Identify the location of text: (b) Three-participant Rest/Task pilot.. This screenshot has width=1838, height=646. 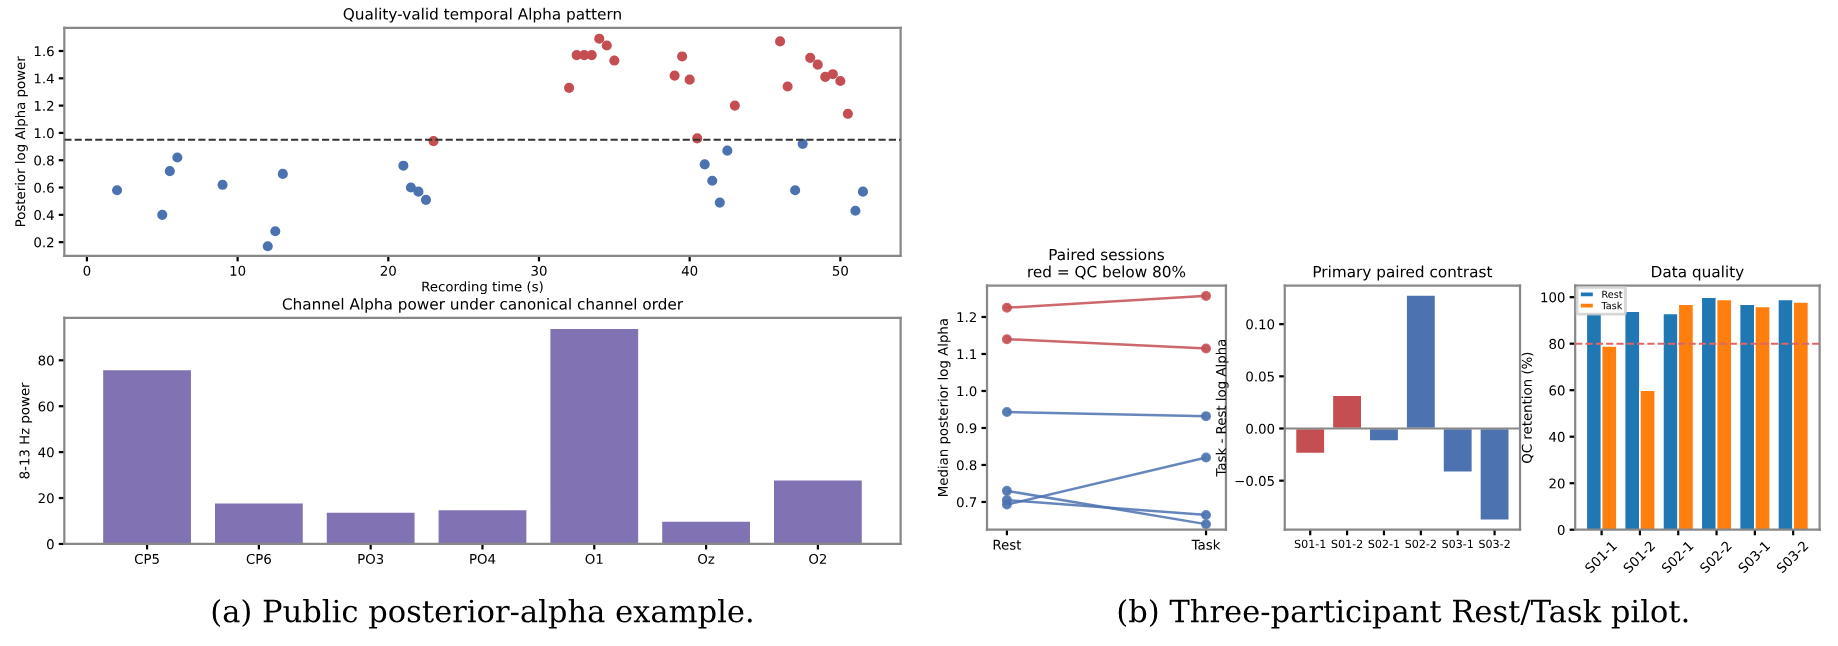
(1403, 613).